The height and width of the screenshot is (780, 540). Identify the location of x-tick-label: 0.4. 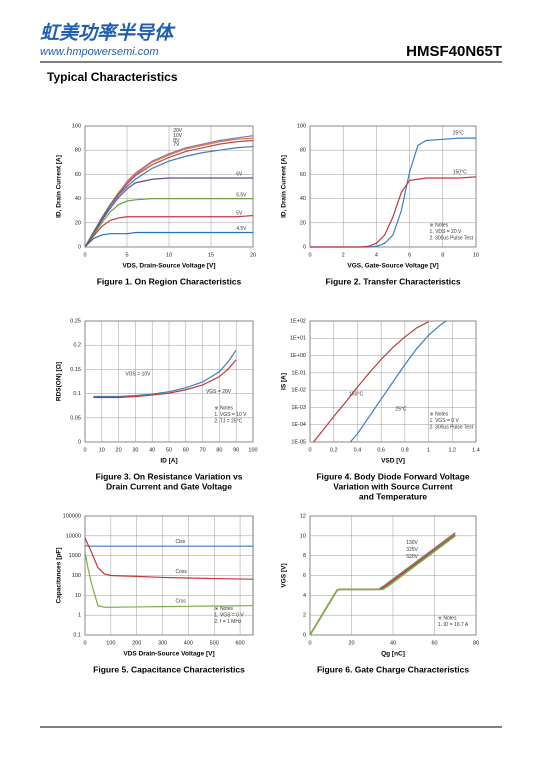
(358, 450).